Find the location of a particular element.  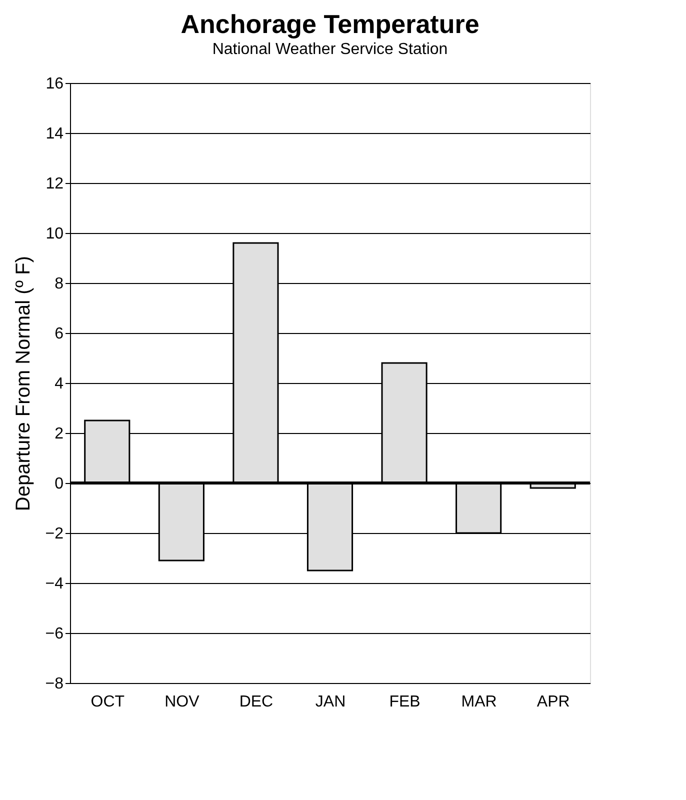

y-tick-label: 14 is located at coordinates (55, 134).